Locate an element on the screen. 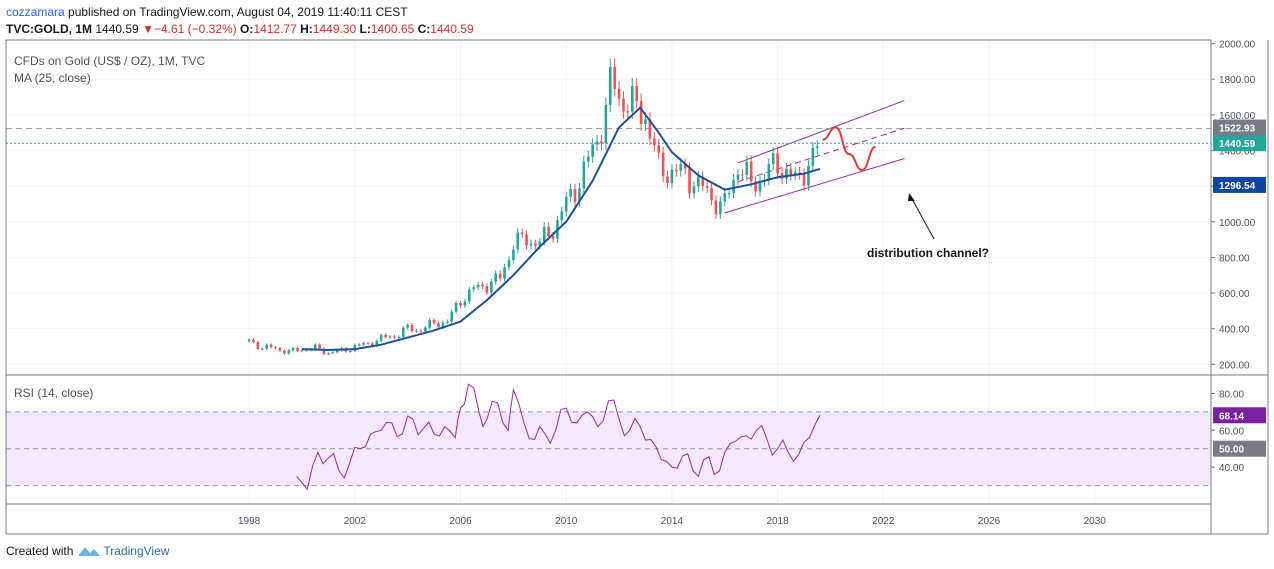 Image resolution: width=1274 pixels, height=569 pixels. low-label: L: is located at coordinates (365, 29).